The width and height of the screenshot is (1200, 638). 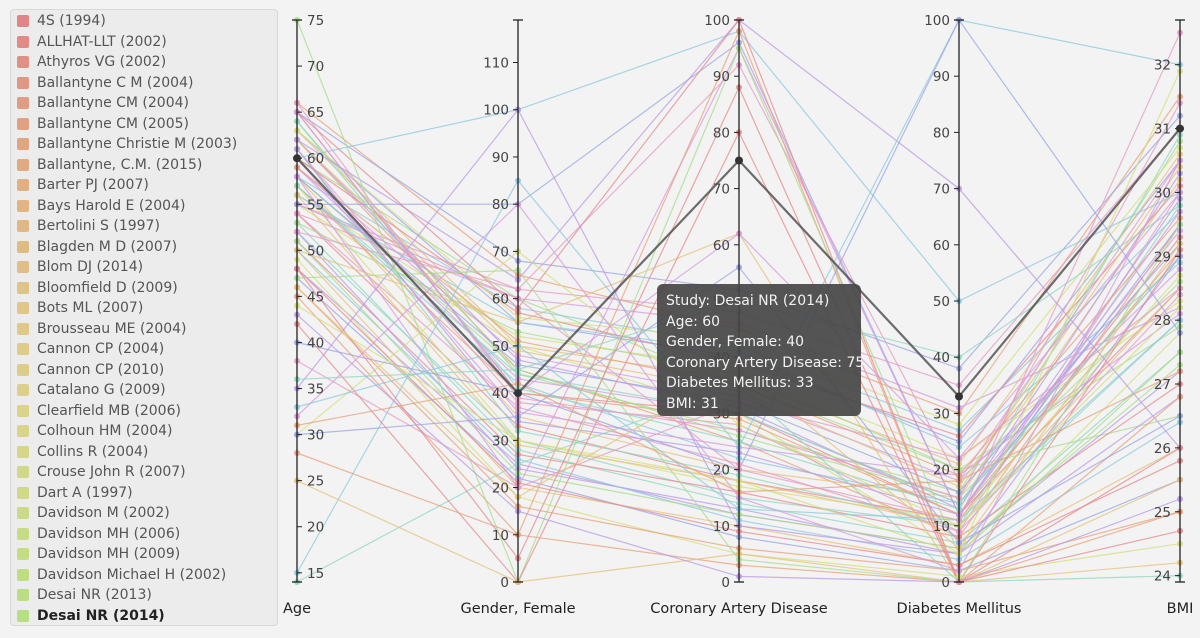 I want to click on legend-item: Davidson Michael H (2002), so click(x=147, y=575).